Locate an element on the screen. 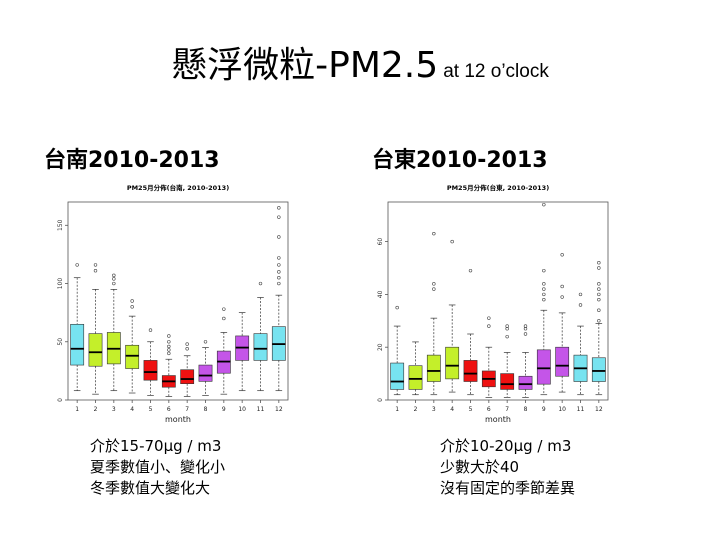  note-line: 沒有固定的季節差異 is located at coordinates (508, 488).